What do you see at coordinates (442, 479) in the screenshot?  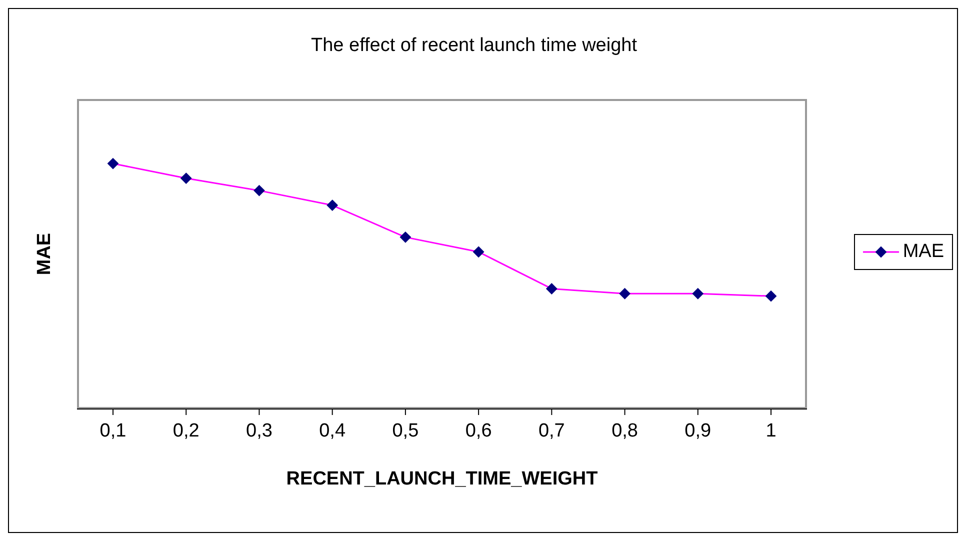 I see `x-axis-title: RECENT_LAUNCH_TIME_WEIGHT` at bounding box center [442, 479].